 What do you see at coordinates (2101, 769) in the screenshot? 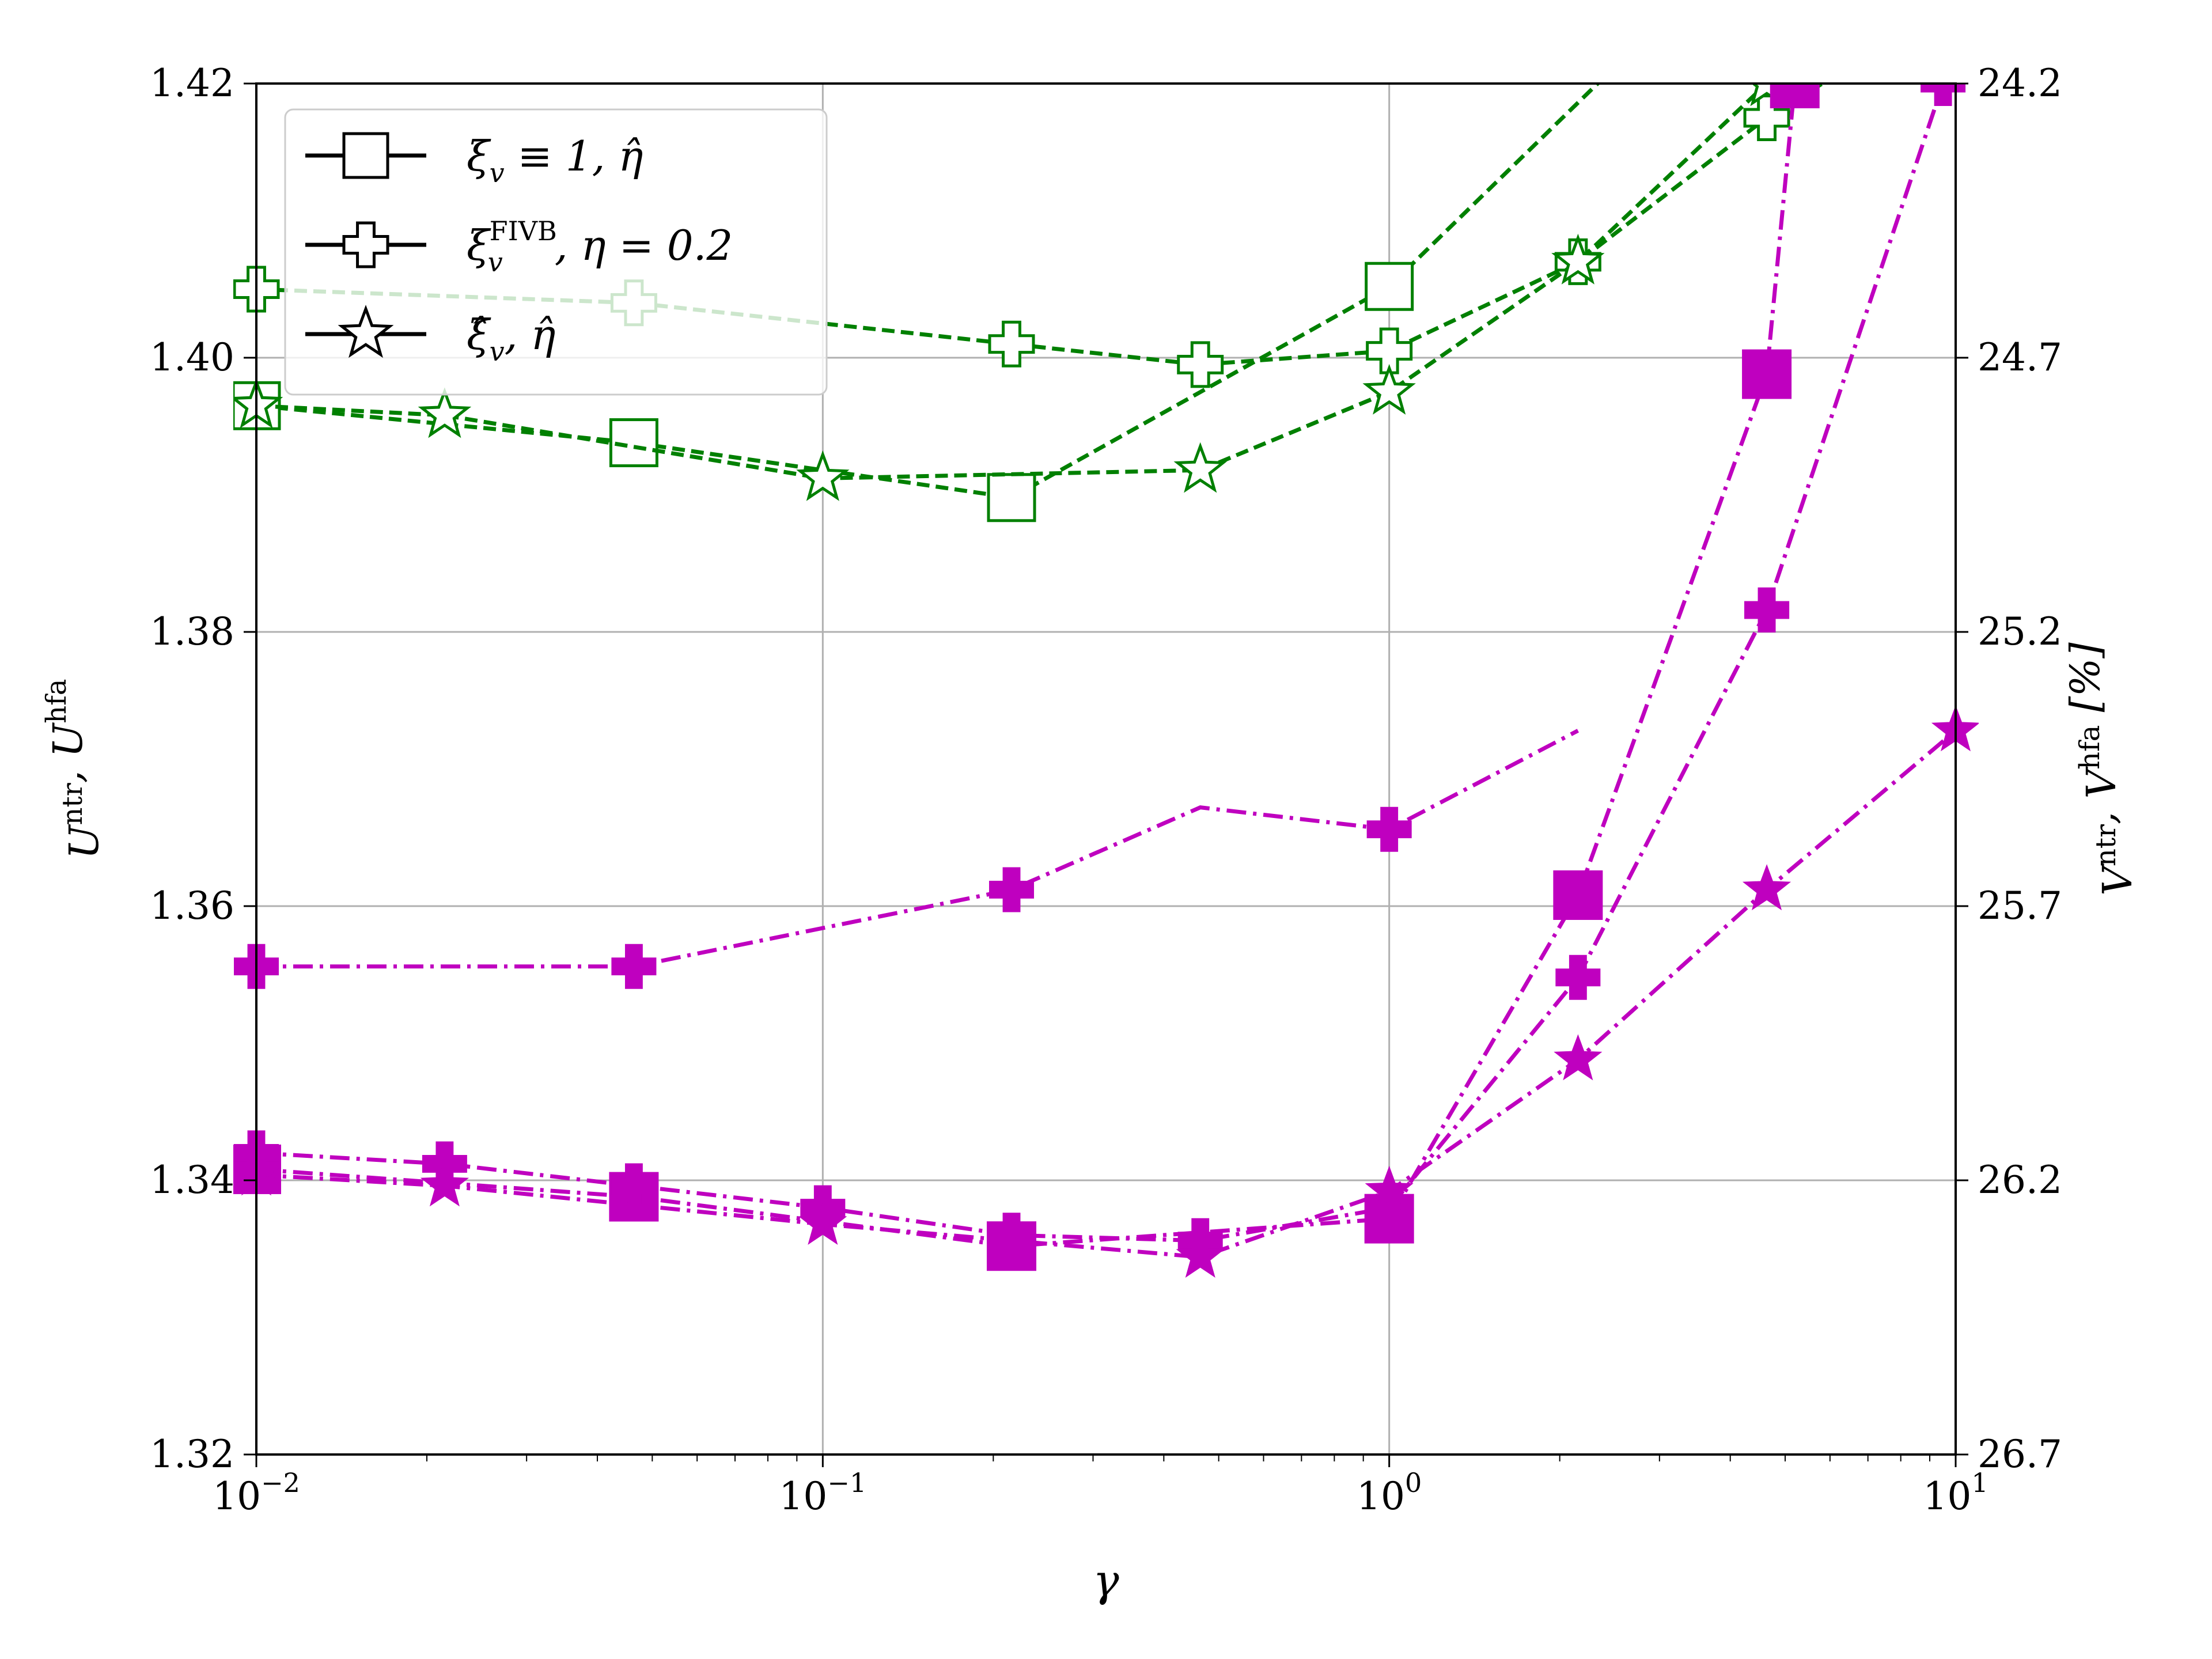
I see `y-right-axis-label: Vntr, Vhfa [%]` at bounding box center [2101, 769].